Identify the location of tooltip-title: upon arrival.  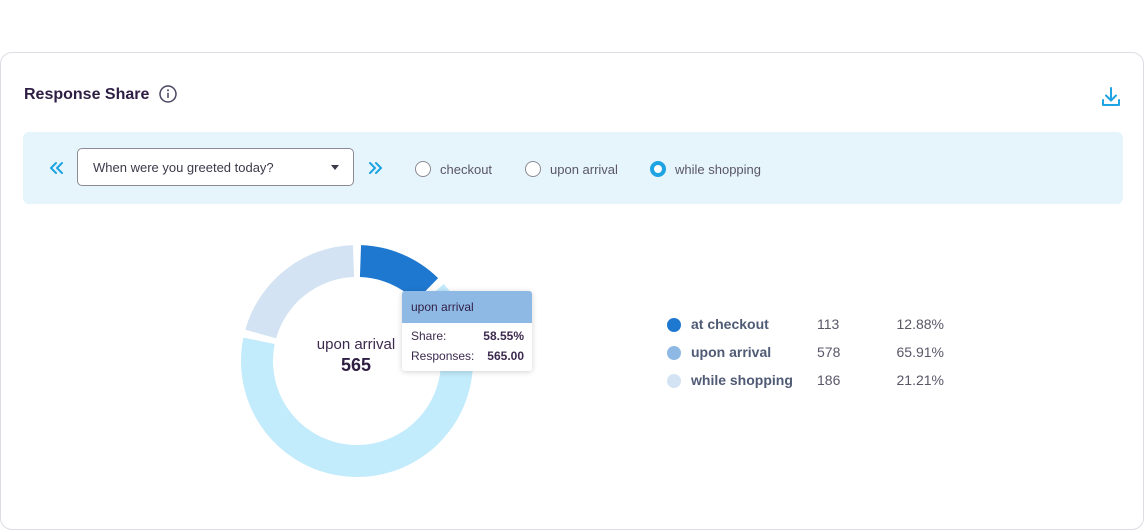
(467, 307).